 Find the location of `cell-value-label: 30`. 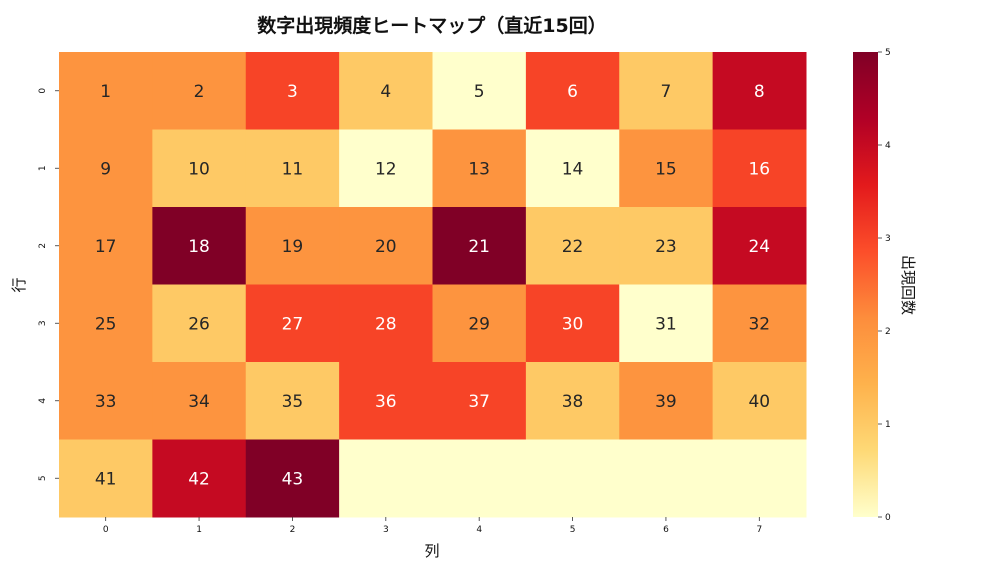

cell-value-label: 30 is located at coordinates (573, 324).